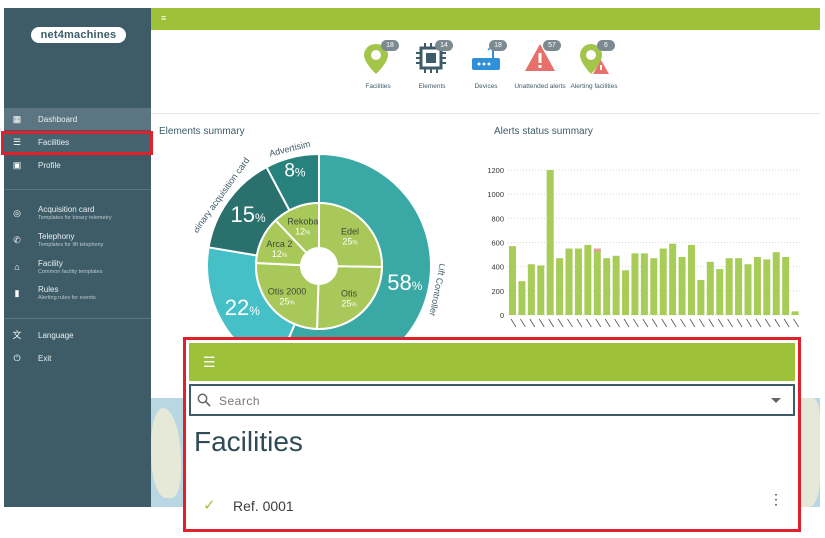 This screenshot has height=538, width=825. What do you see at coordinates (597, 250) in the screenshot?
I see `bar-accent` at bounding box center [597, 250].